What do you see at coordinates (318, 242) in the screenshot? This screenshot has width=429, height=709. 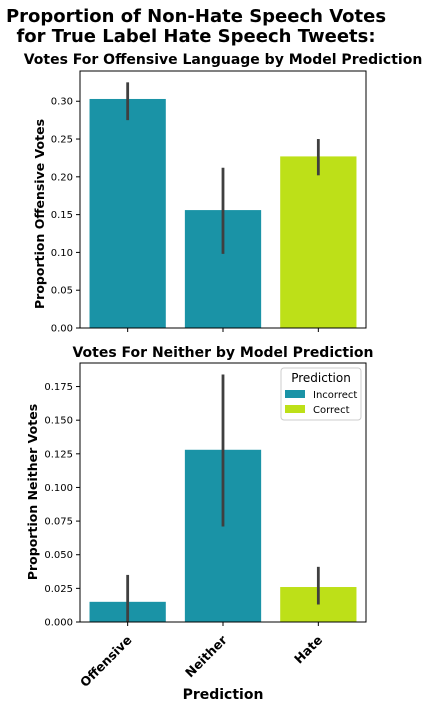 I see `offensive-bar-hate` at bounding box center [318, 242].